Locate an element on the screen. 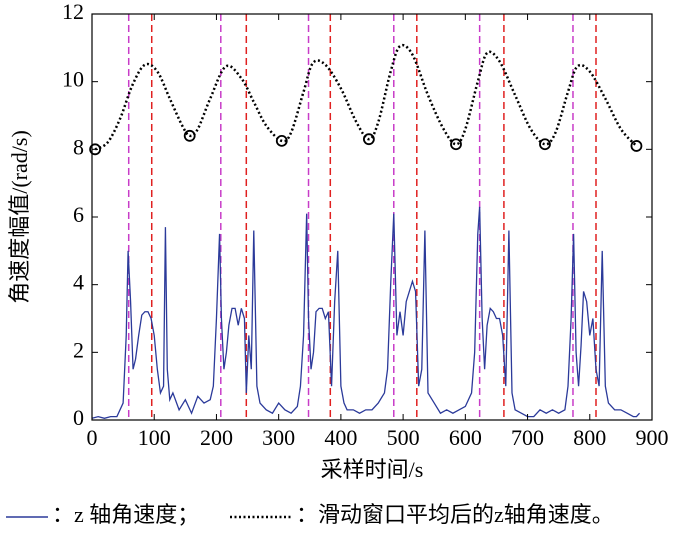 The image size is (700, 533). y-tick-label: 10 is located at coordinates (73, 79).